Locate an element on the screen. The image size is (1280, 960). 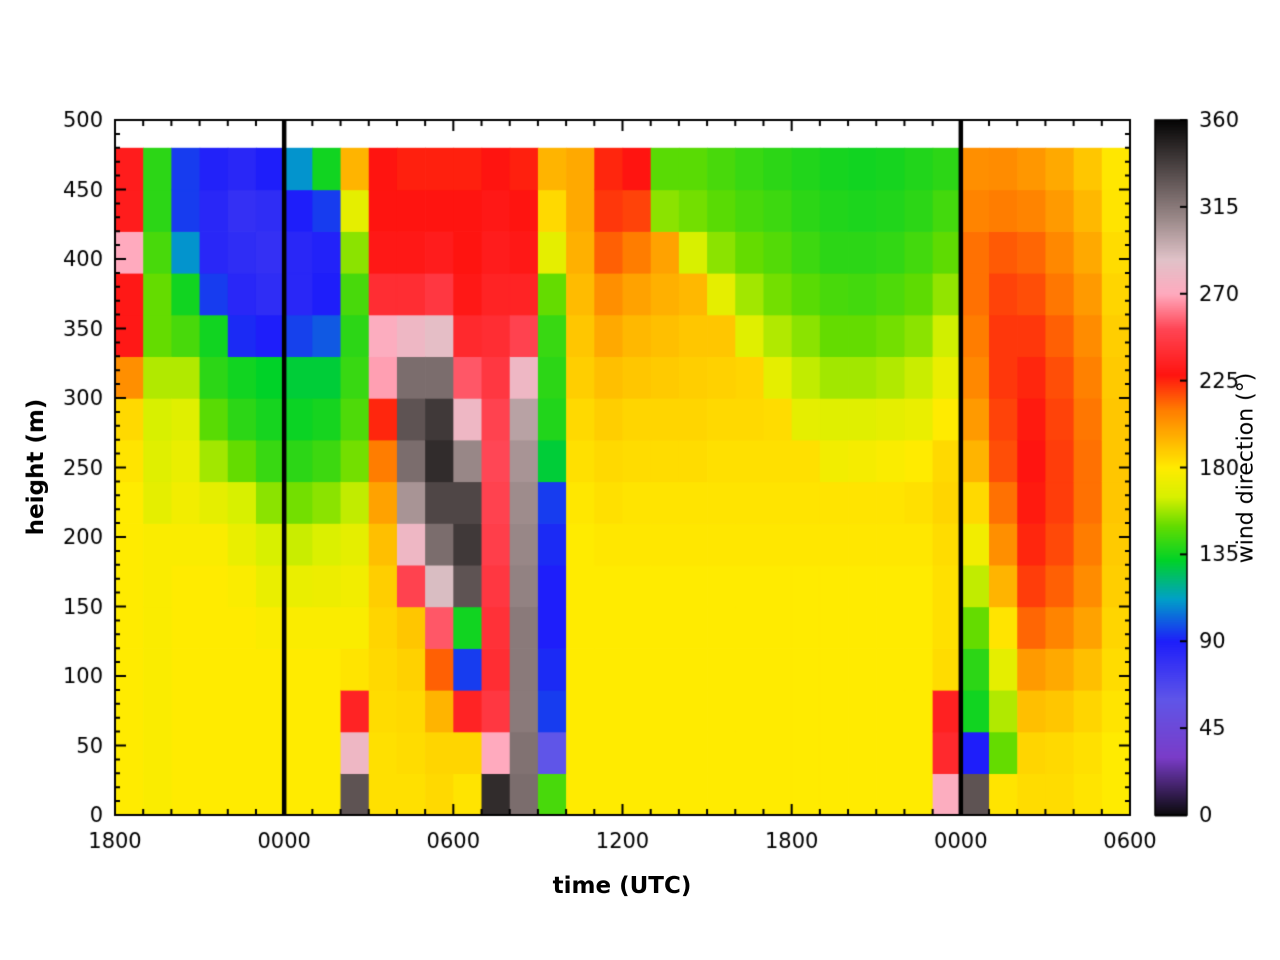
x-axis-label: time (UTC) is located at coordinates (622, 886).